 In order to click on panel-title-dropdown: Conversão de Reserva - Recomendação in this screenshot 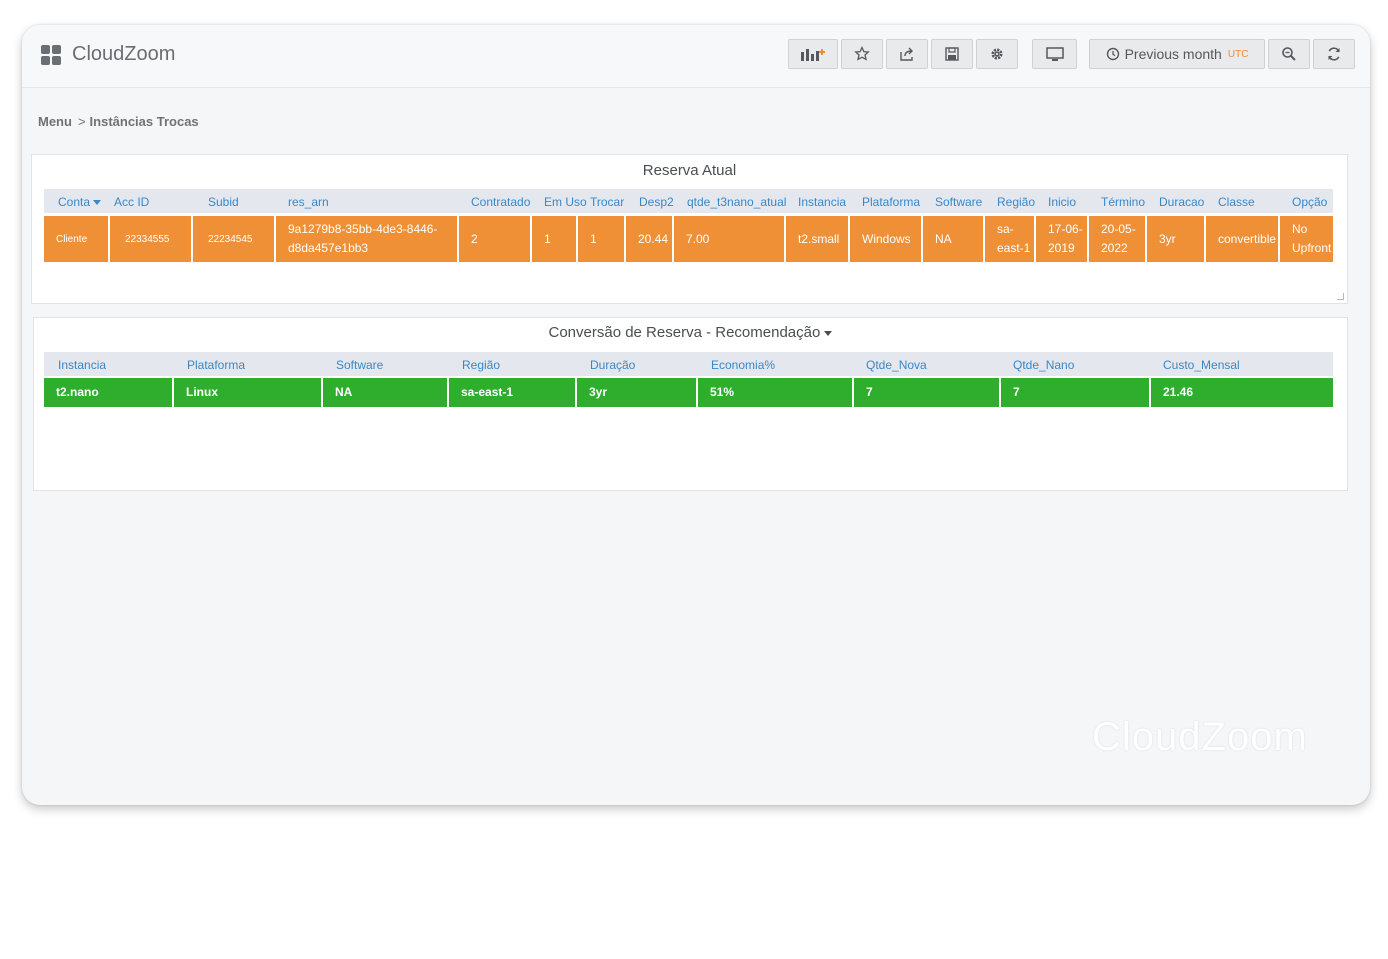, I will do `click(690, 332)`.